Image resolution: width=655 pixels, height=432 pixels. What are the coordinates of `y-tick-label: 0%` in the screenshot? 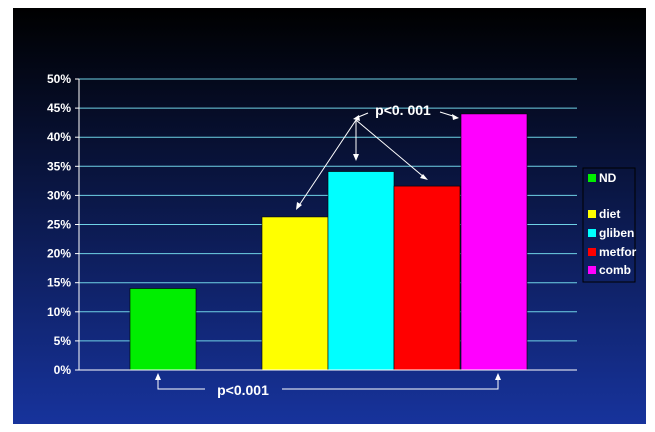 It's located at (63, 370).